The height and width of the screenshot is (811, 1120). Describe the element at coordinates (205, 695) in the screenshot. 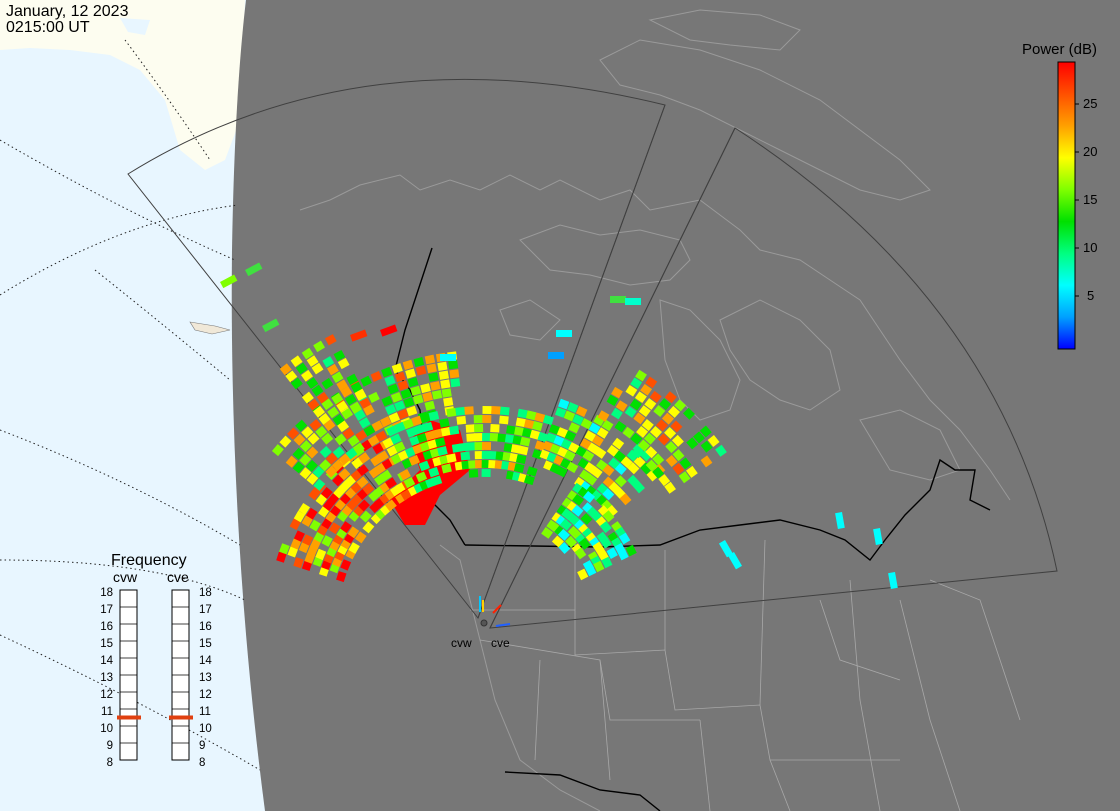

I see `freq-tick: 12` at that location.